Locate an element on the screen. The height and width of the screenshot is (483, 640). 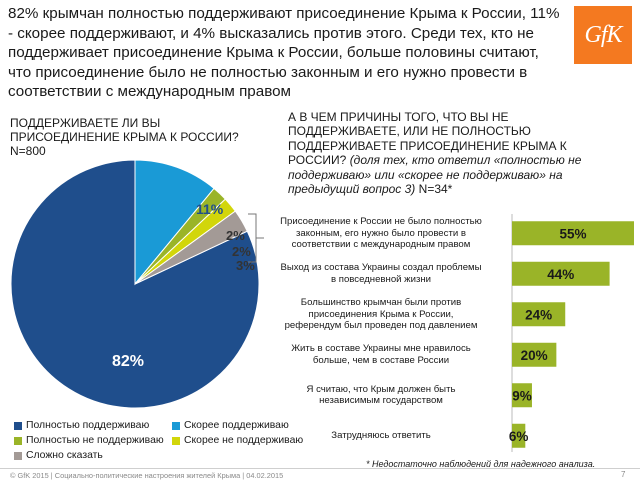
bar-category-label-line: больше, чем в составе России is located at coordinates (381, 360).